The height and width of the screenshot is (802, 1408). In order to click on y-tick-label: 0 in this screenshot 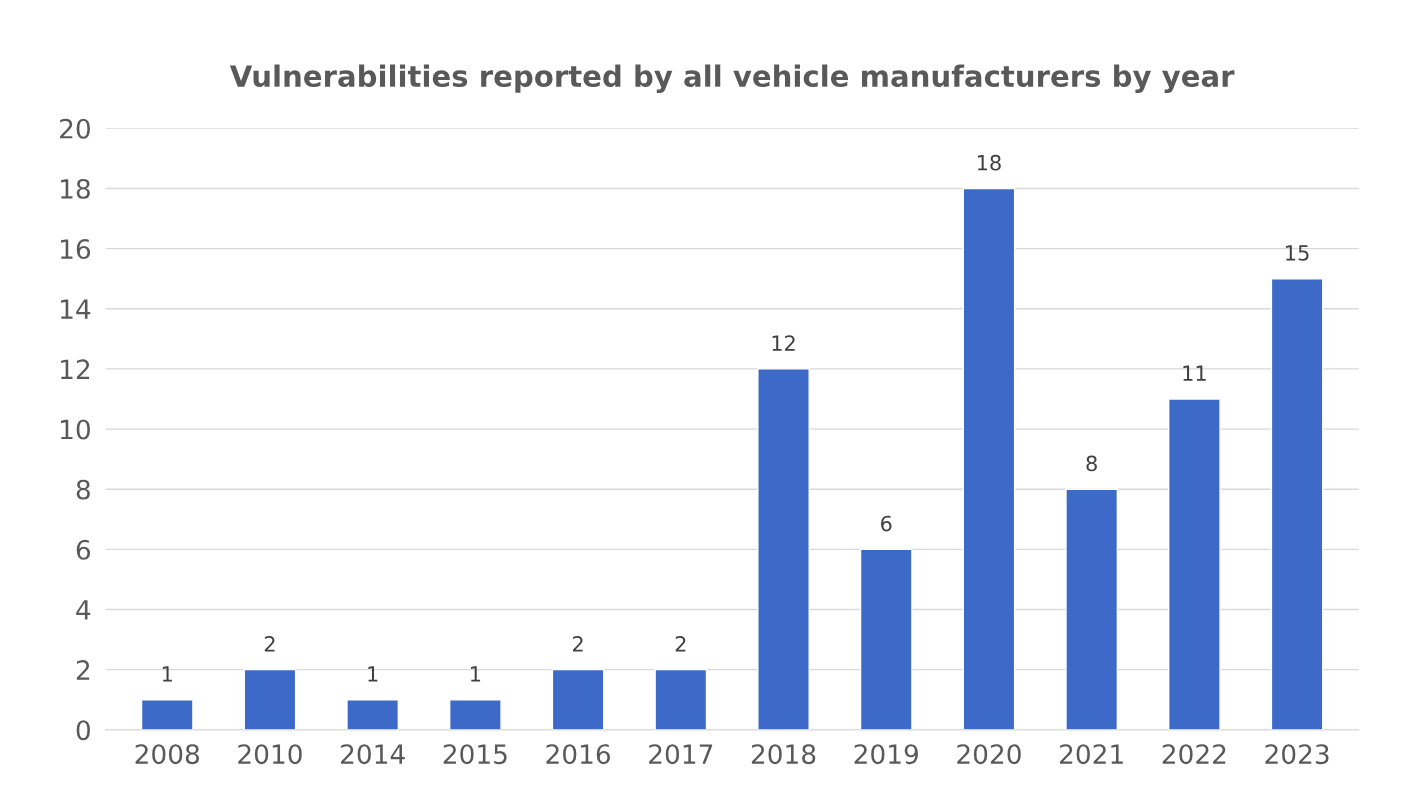, I will do `click(83, 730)`.